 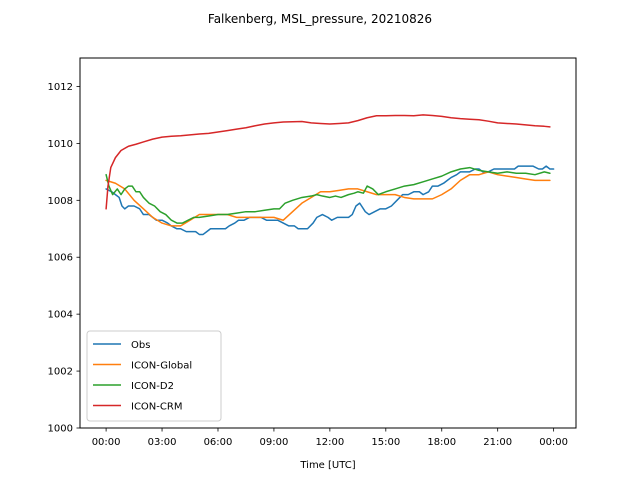 I want to click on legend-box, so click(x=154, y=376).